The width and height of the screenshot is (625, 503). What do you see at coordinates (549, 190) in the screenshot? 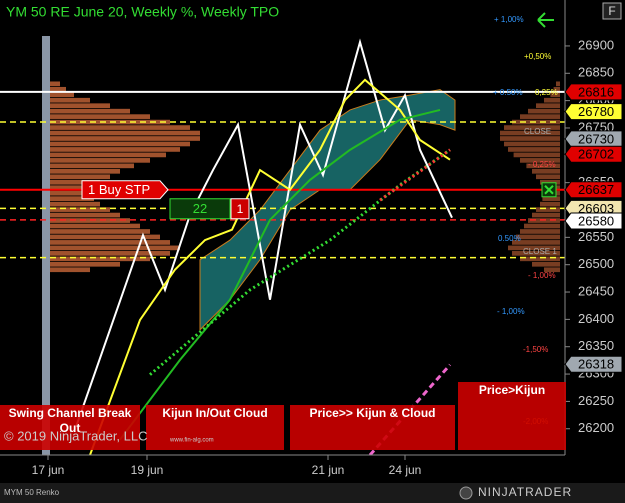
I see `close-icon` at bounding box center [549, 190].